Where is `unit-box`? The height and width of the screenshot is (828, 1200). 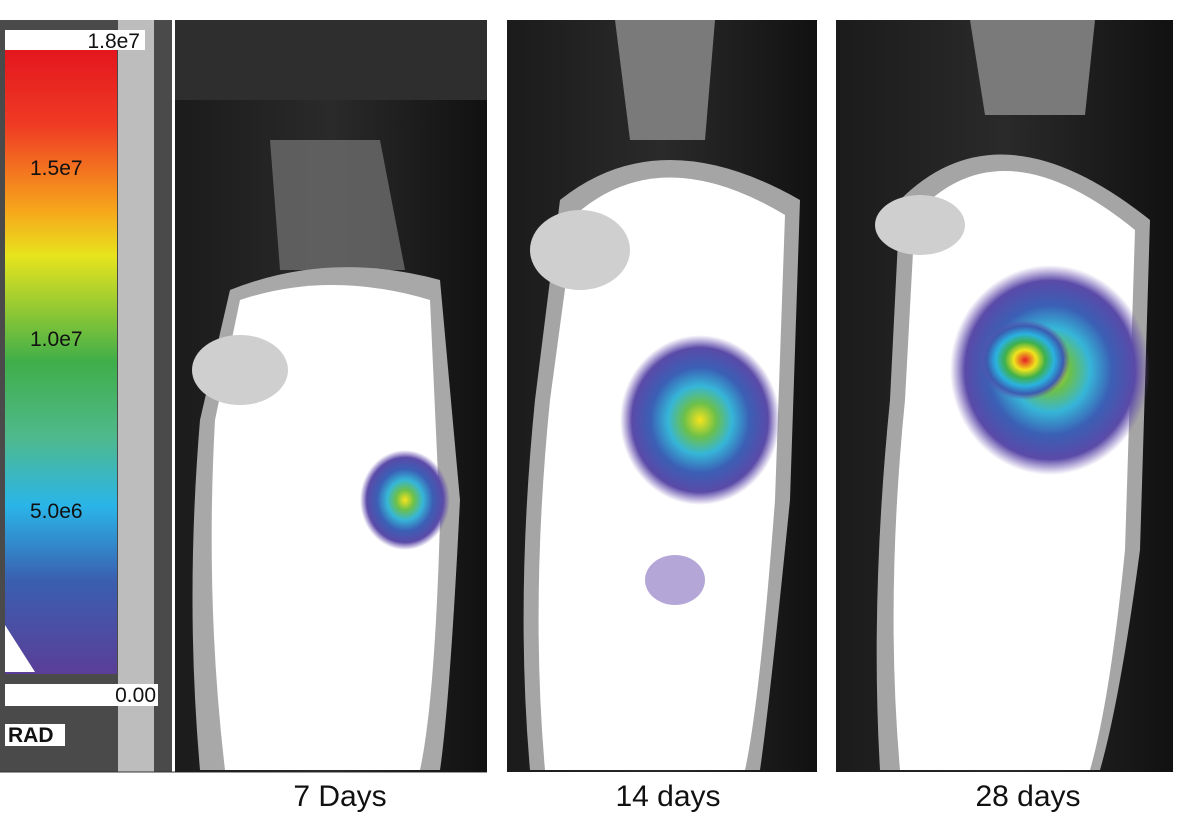
unit-box is located at coordinates (35, 735).